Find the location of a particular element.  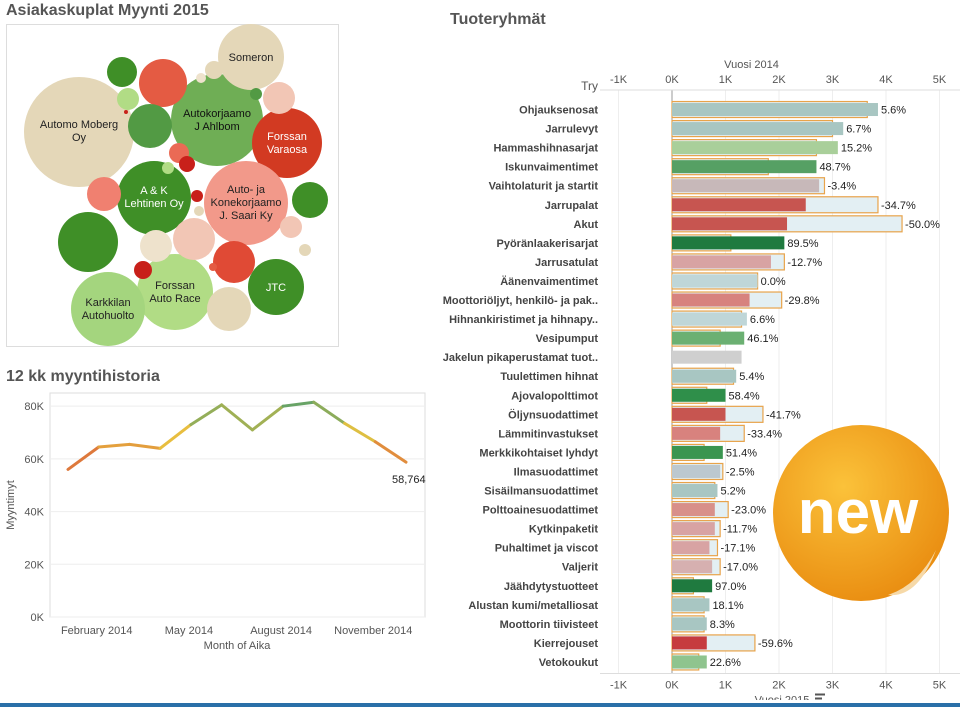

bar-row: Äänenvaimentimet 0.0% is located at coordinates (643, 281).